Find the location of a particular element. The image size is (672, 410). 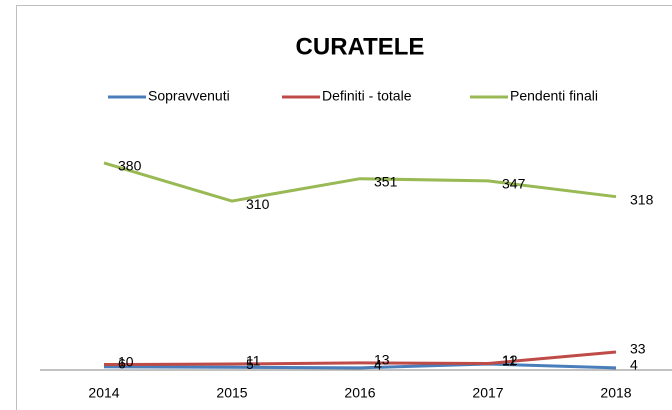

x-tick-label: 2014 is located at coordinates (103, 393).